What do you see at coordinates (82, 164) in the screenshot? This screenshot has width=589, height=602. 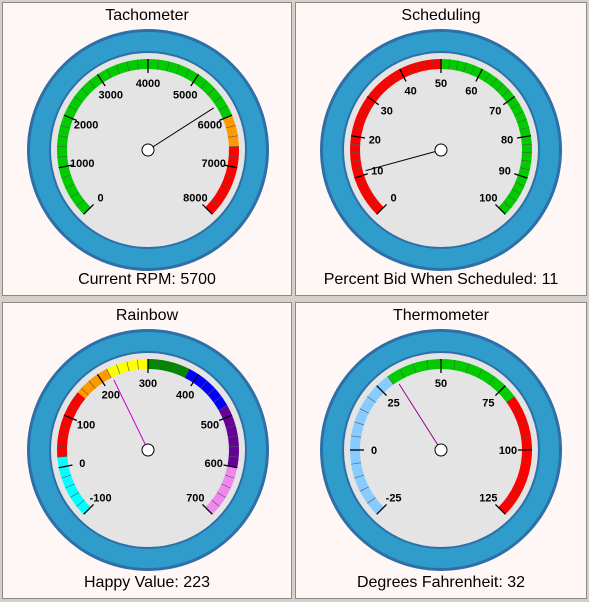 I see `gauge-tick-label: 1000` at bounding box center [82, 164].